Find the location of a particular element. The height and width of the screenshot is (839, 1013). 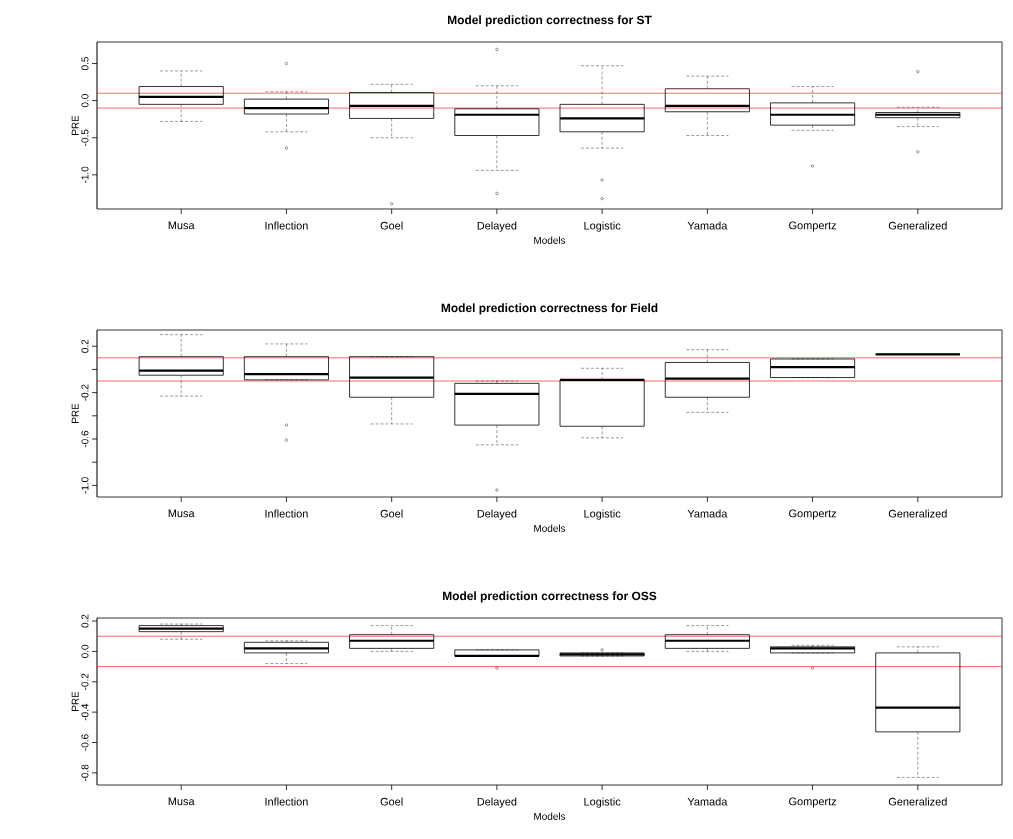

chart-title: Model prediction correctness for Field is located at coordinates (549, 309).